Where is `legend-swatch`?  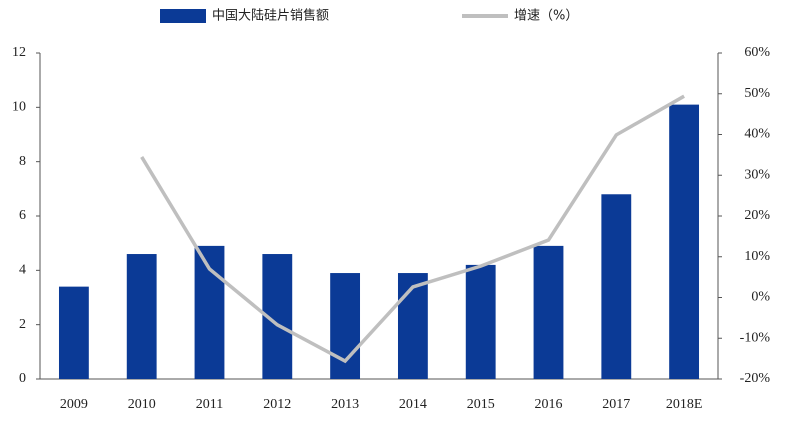
legend-swatch is located at coordinates (183, 16).